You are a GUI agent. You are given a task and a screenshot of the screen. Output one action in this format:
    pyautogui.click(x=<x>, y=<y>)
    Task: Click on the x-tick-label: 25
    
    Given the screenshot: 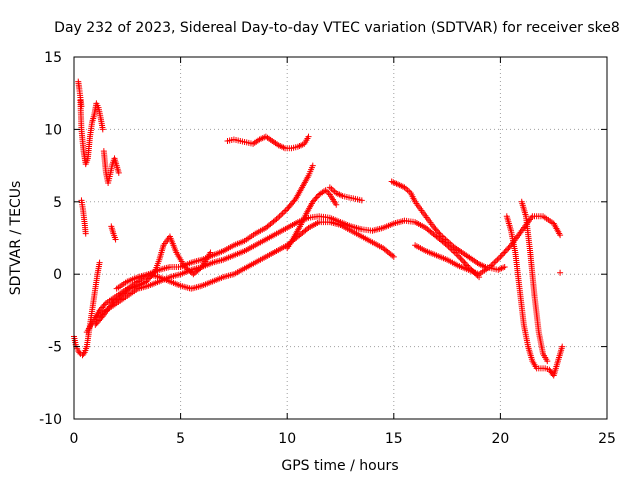 What is the action you would take?
    pyautogui.click(x=607, y=439)
    